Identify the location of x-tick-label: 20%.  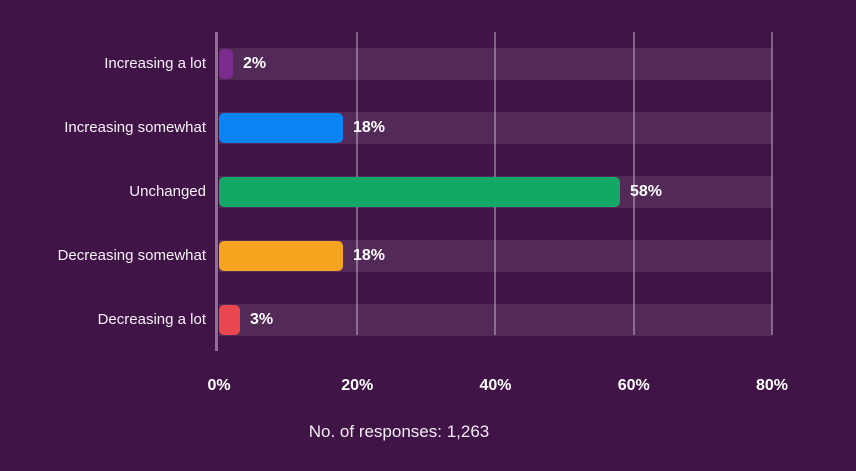
(357, 385).